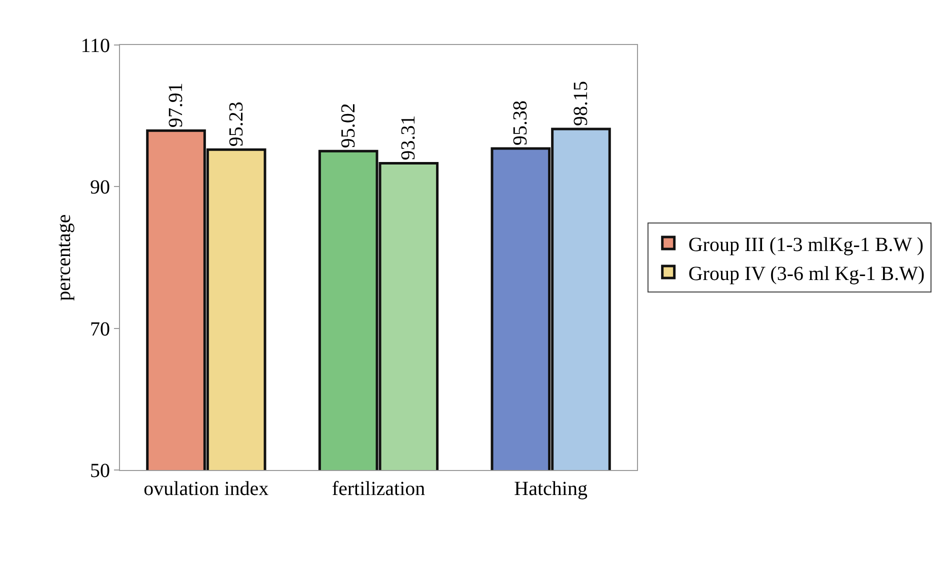 The width and height of the screenshot is (943, 575). Describe the element at coordinates (206, 489) in the screenshot. I see `x-tick-label: ovulation index` at that location.